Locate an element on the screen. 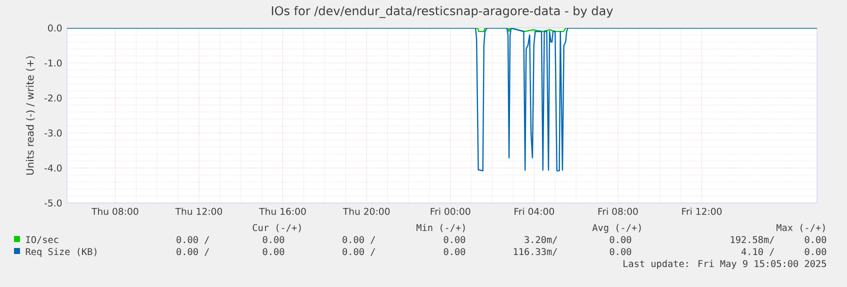 The image size is (847, 287). y-tick-label: -2.0 is located at coordinates (53, 98).